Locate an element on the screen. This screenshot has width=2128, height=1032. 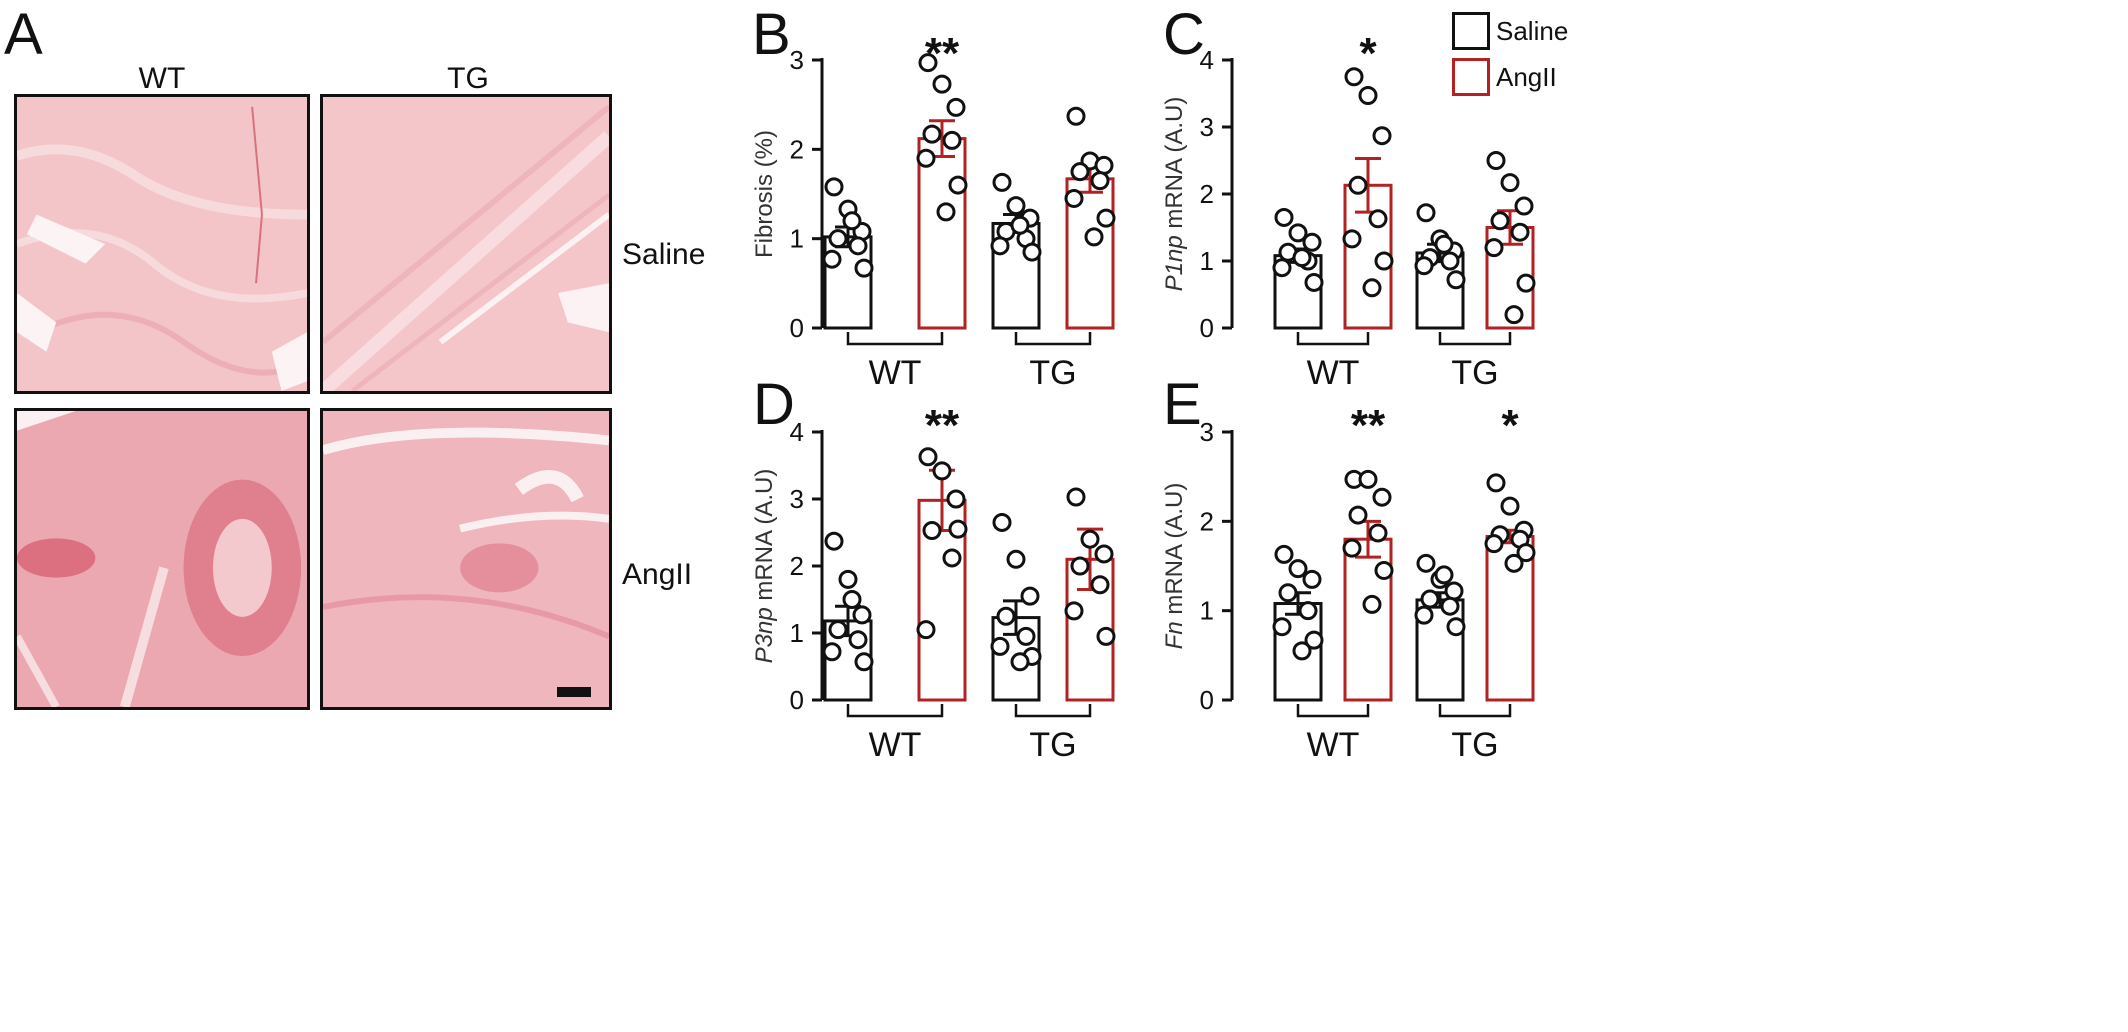
legend-swatch-saline is located at coordinates (1471, 31).